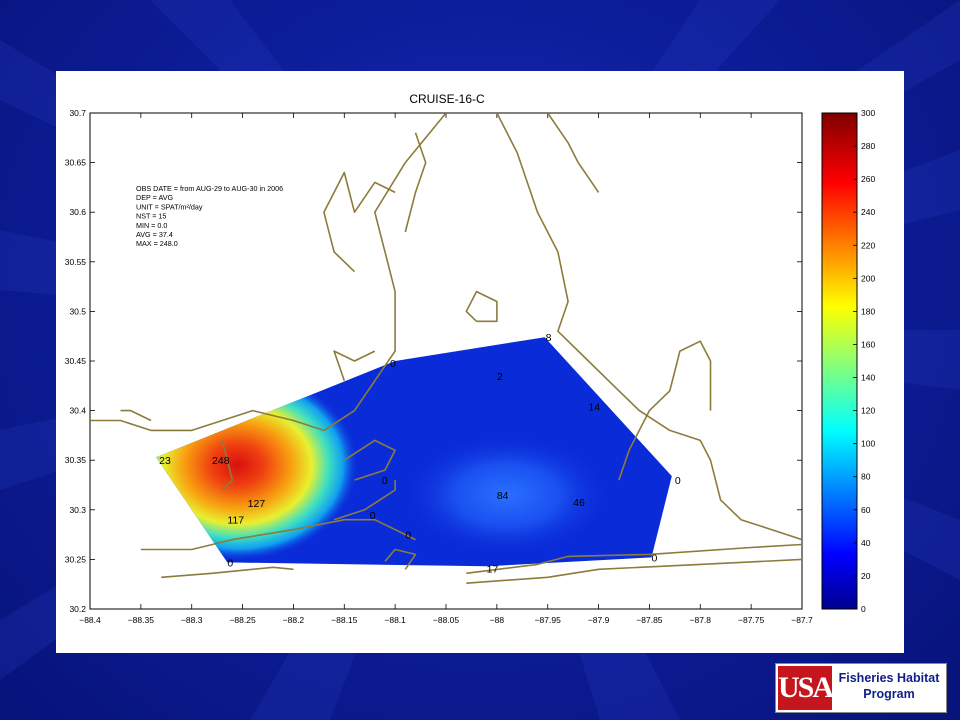  Describe the element at coordinates (868, 344) in the screenshot. I see `colorbar-tick-label: 160` at that location.